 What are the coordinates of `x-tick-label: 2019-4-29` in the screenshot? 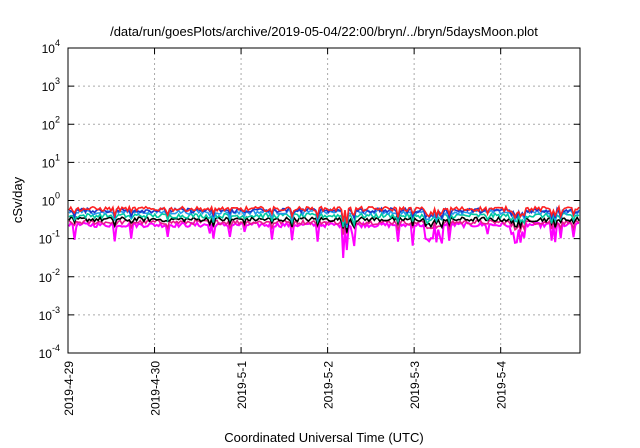 It's located at (69, 388).